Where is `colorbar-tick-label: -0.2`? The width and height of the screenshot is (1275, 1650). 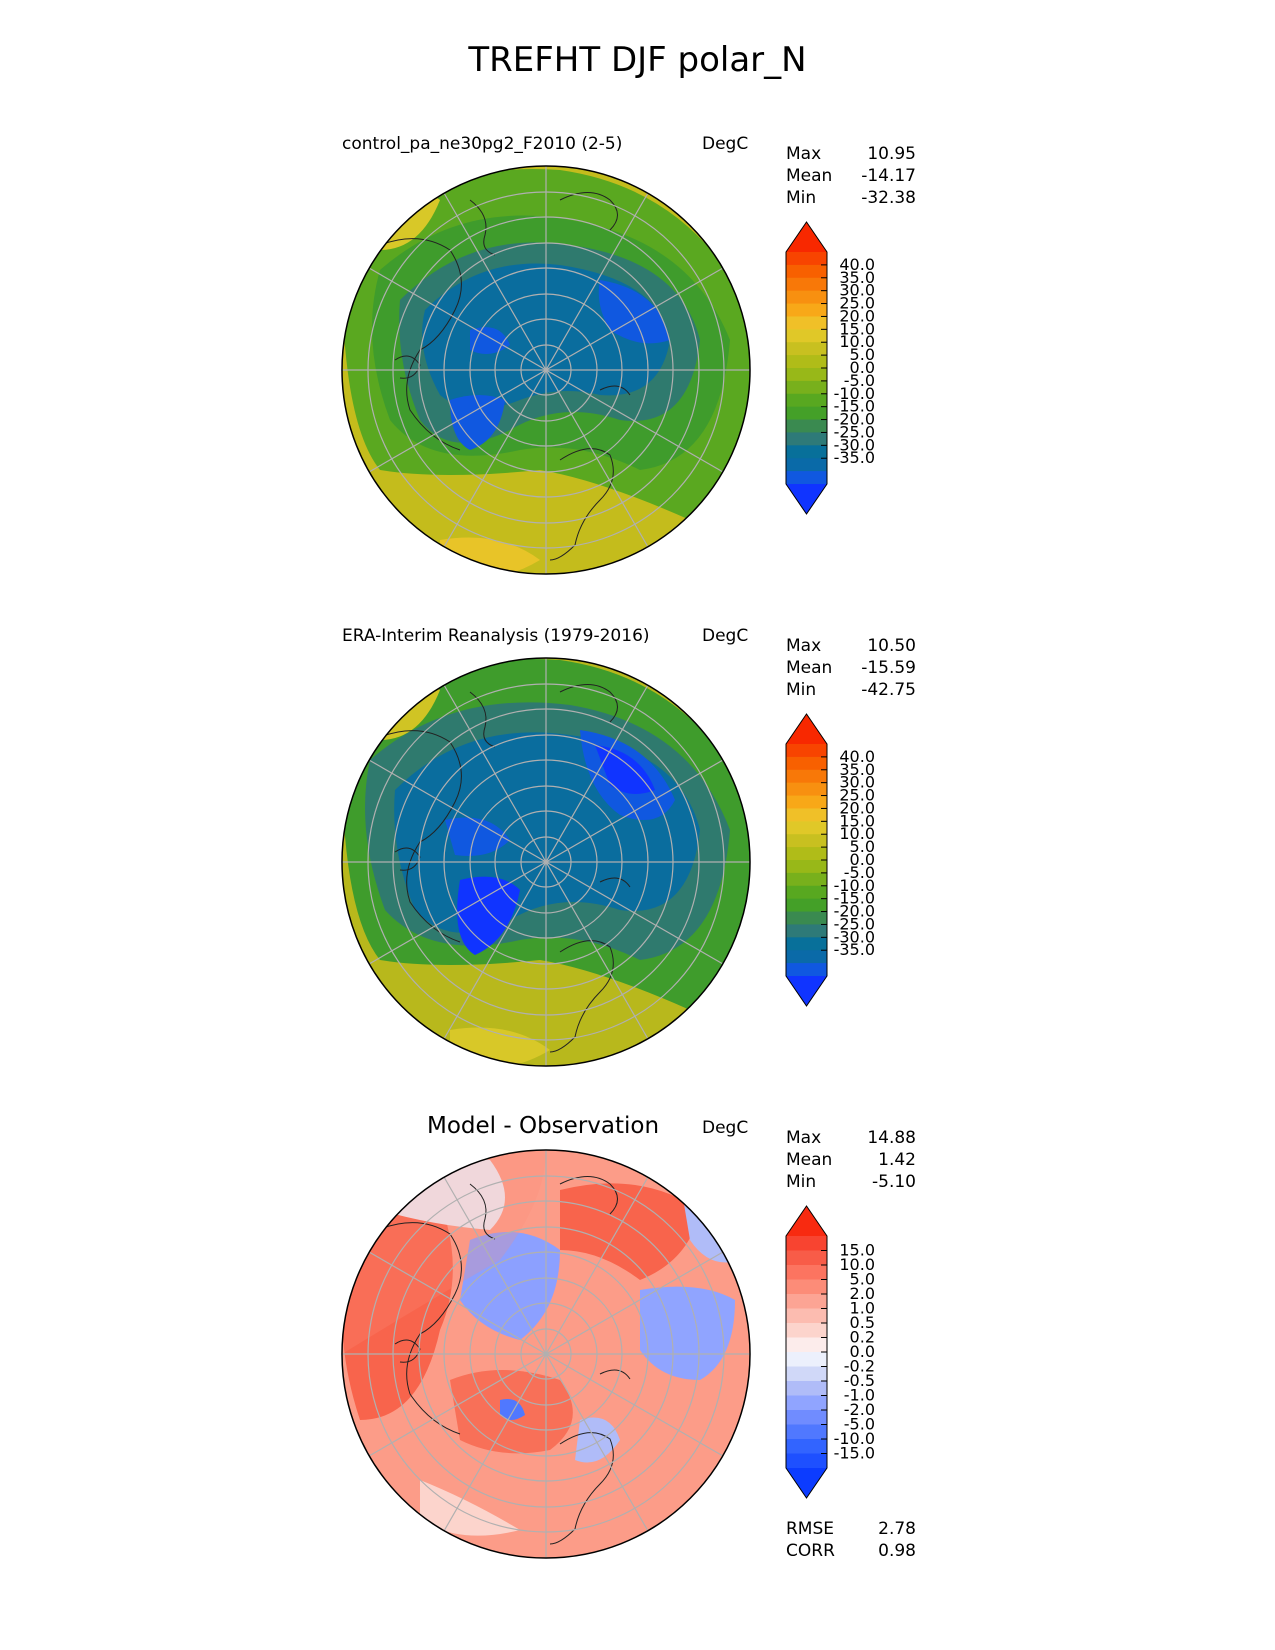
colorbar-tick-label: -0.2 is located at coordinates (859, 1366).